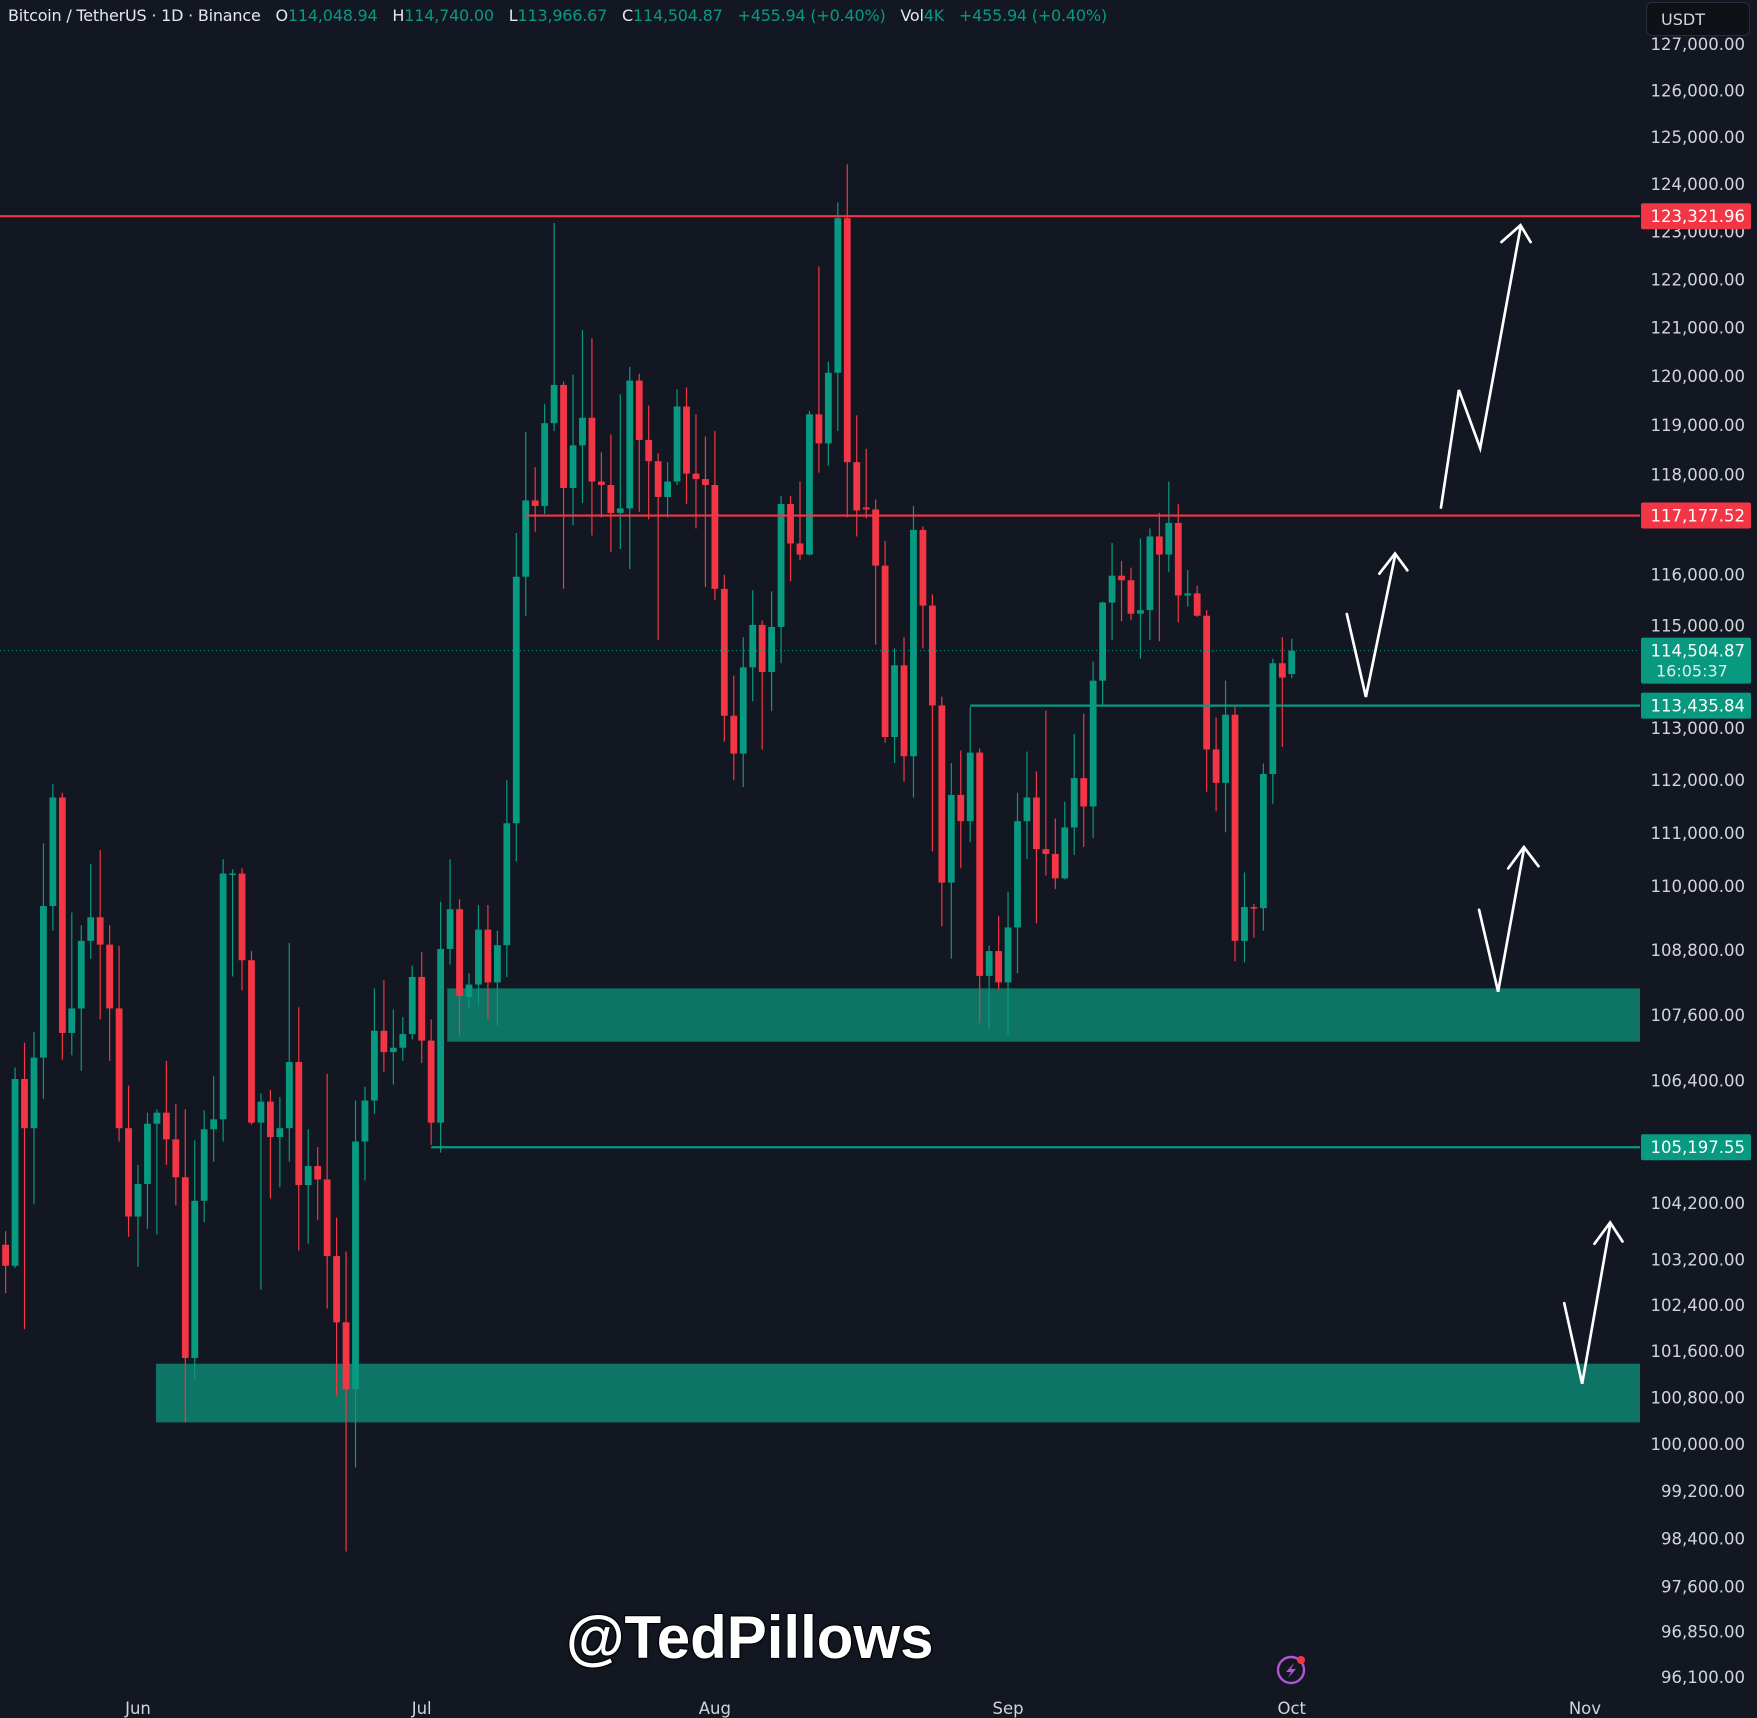 This screenshot has height=1718, width=1757. I want to click on price-tick-label: 111,000.00, so click(1698, 833).